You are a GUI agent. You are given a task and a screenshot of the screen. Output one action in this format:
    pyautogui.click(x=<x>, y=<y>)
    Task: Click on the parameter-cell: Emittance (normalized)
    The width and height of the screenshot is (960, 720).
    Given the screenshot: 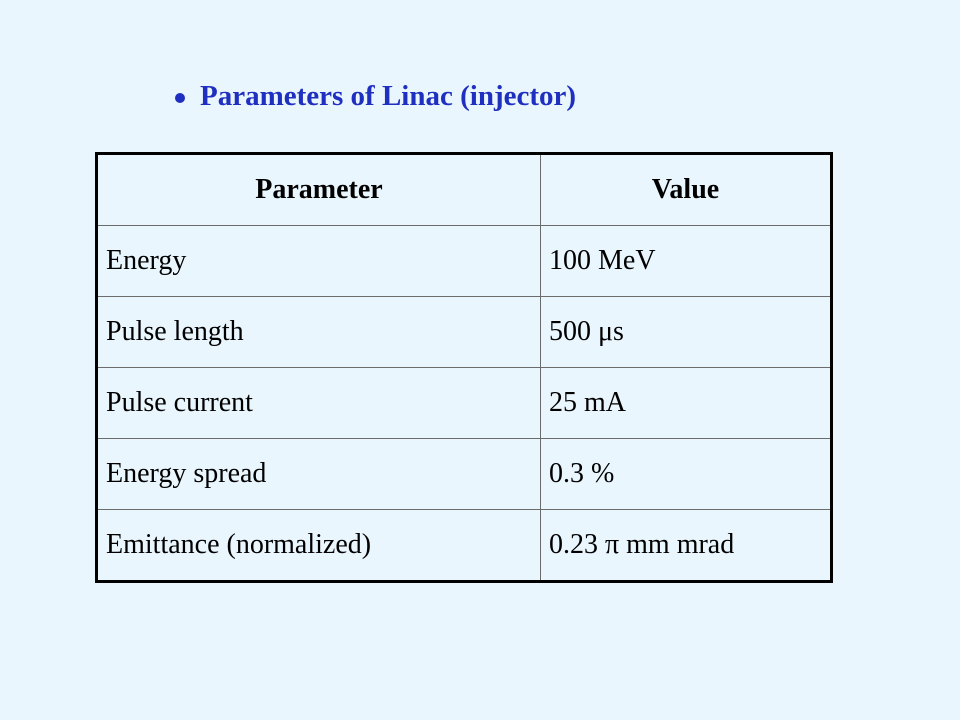 What is the action you would take?
    pyautogui.click(x=318, y=545)
    